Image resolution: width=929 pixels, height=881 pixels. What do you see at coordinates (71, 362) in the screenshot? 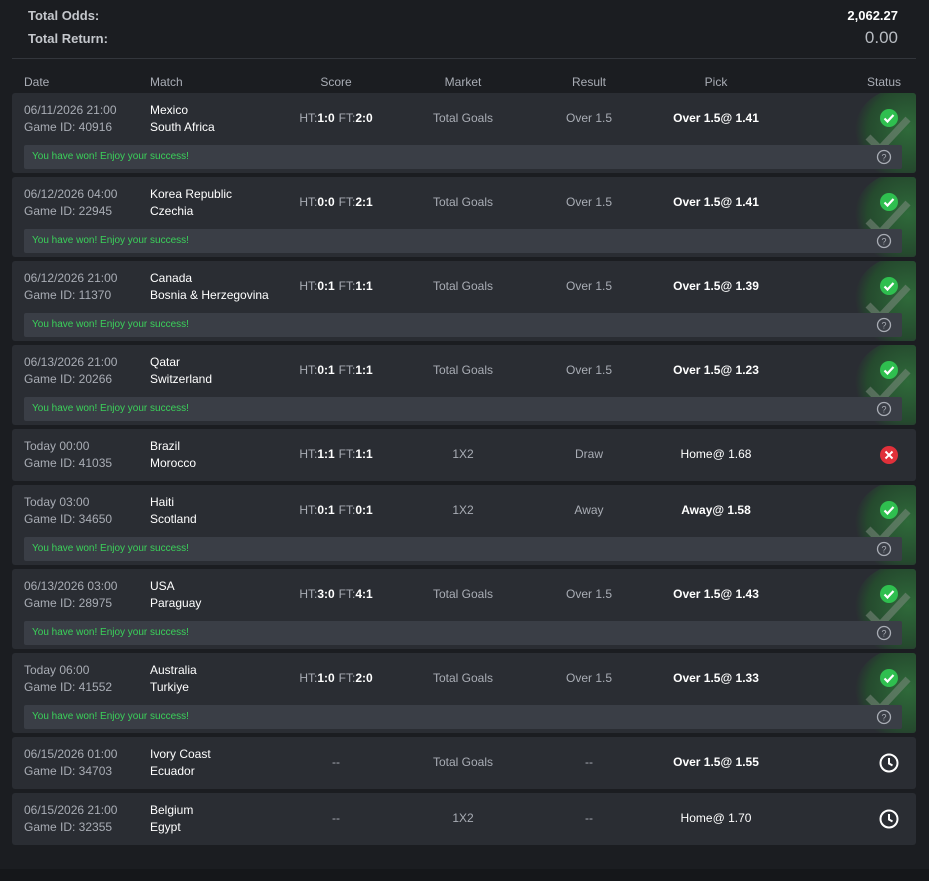
I see `date: 06/13/2026 21:00` at bounding box center [71, 362].